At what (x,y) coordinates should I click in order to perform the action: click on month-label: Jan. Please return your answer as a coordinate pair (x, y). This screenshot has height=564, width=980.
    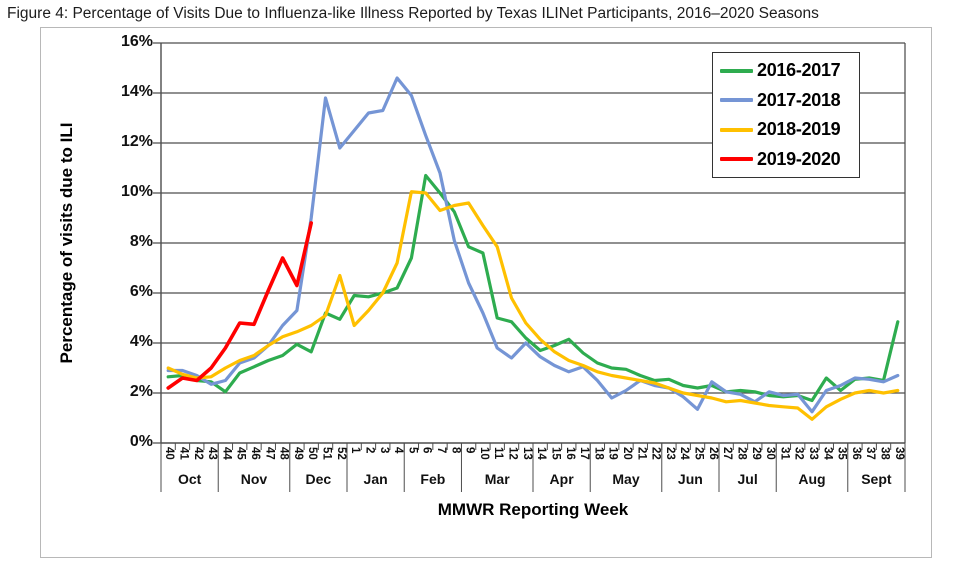
    Looking at the image, I should click on (375, 479).